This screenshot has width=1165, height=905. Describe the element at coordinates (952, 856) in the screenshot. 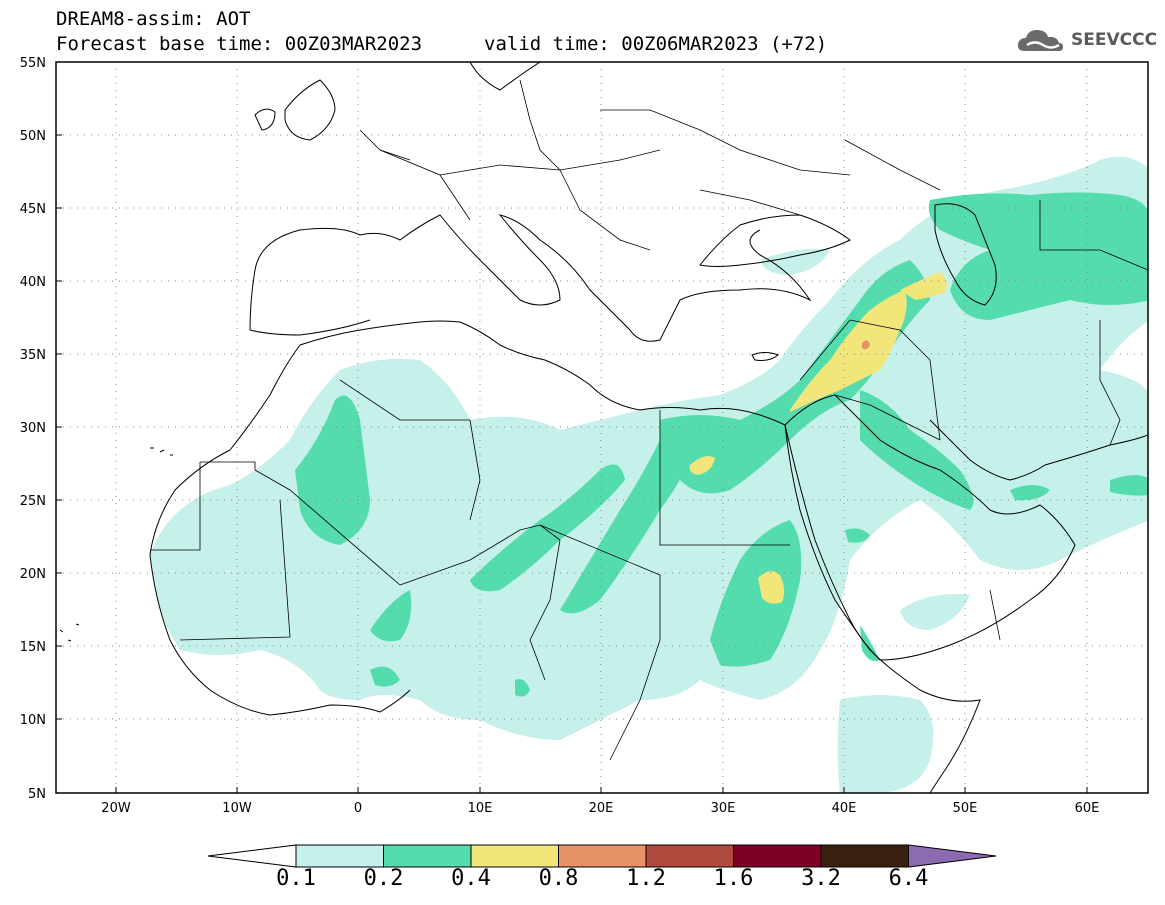

I see `colorbar-high-arrow` at that location.